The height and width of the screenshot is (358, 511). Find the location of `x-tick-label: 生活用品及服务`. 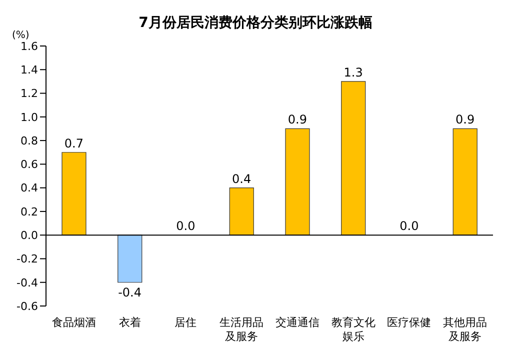

x-tick-label: 生活用品及服务 is located at coordinates (242, 329).